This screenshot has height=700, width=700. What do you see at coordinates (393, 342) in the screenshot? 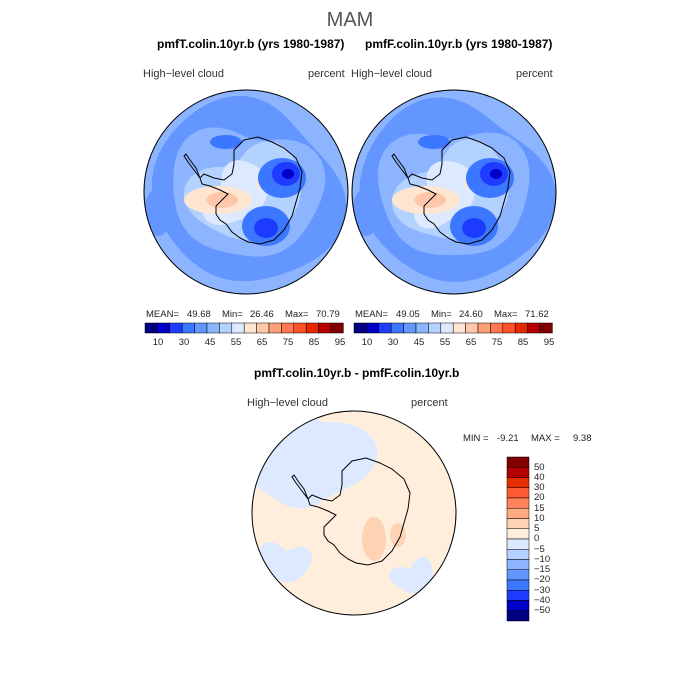
I see `panel2-tick: 30` at bounding box center [393, 342].